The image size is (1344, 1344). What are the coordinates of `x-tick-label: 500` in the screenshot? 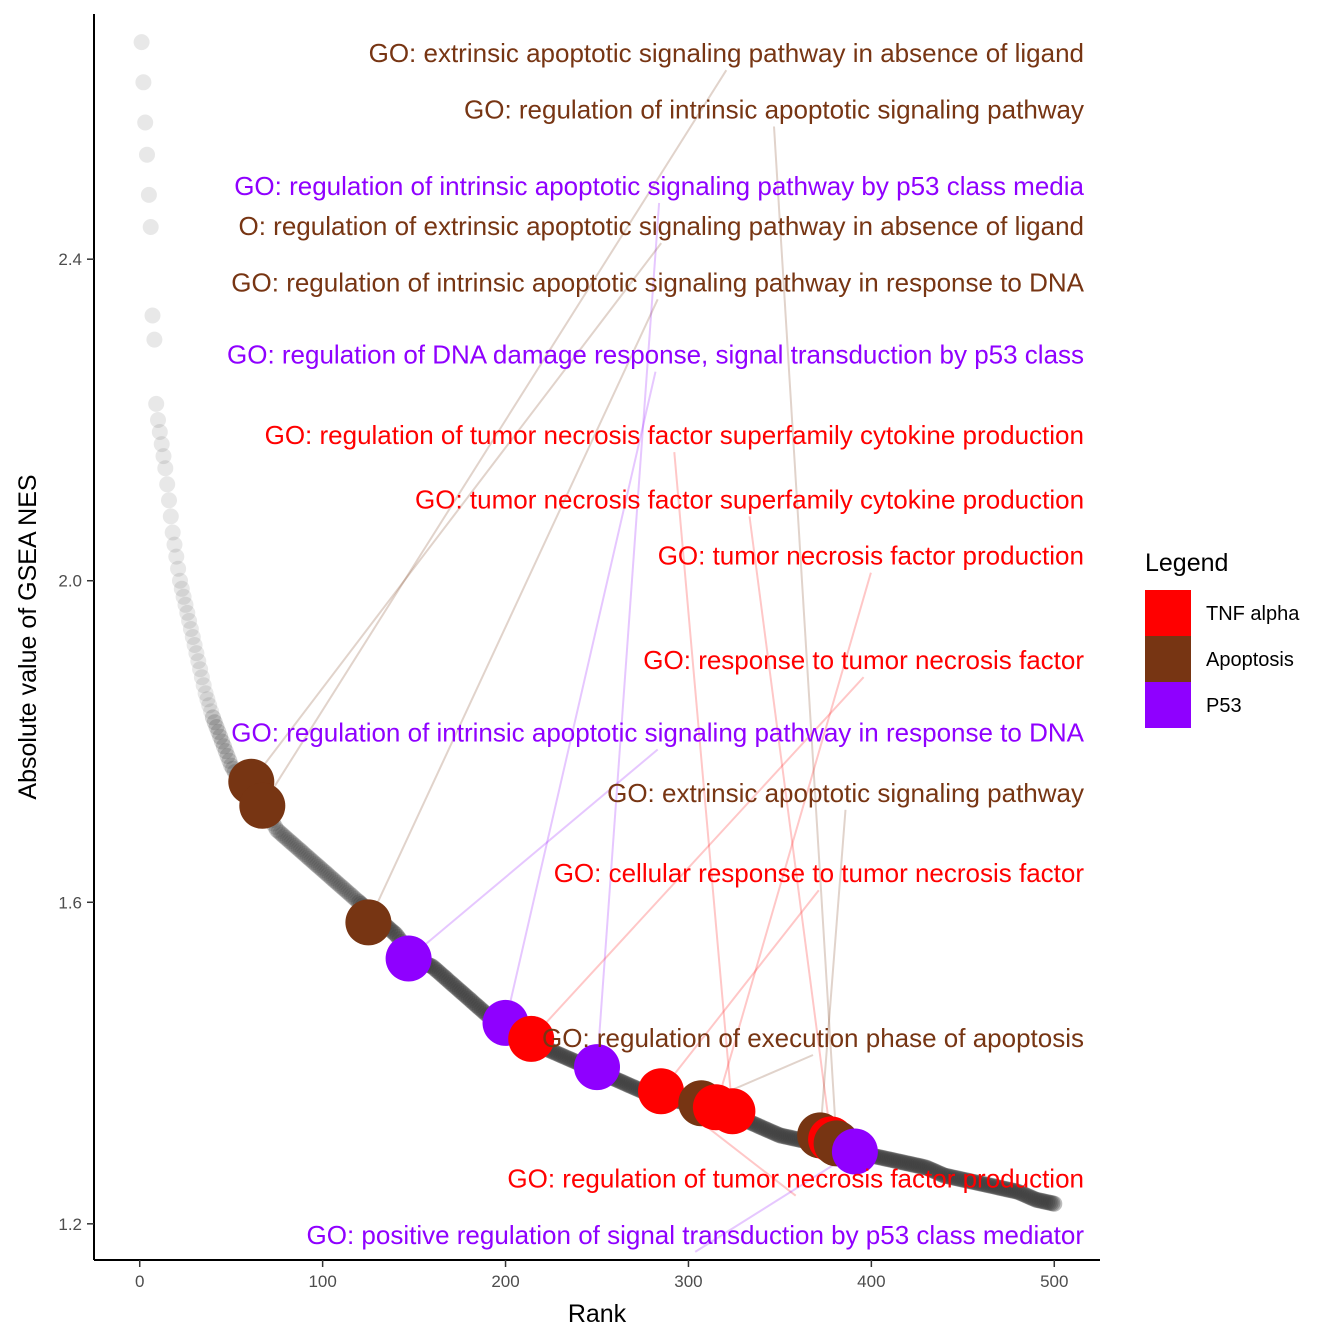 It's located at (1054, 1281).